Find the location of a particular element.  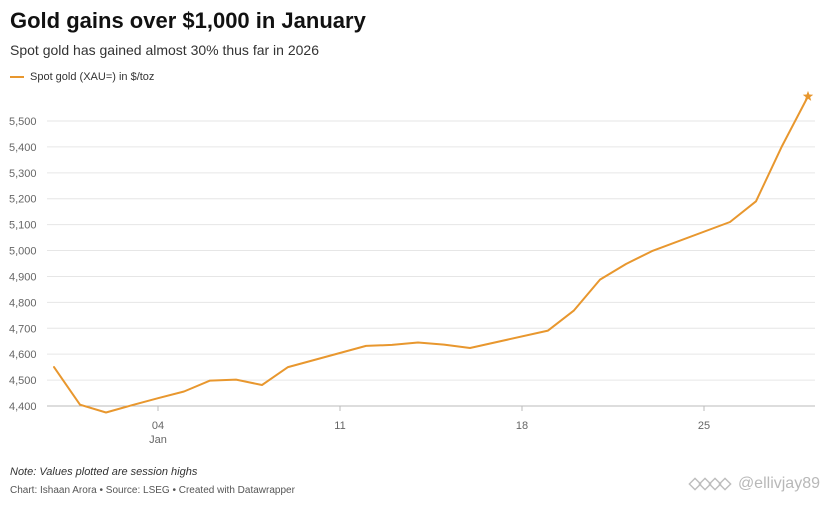

y-tick-label: 4,800 is located at coordinates (23, 303).